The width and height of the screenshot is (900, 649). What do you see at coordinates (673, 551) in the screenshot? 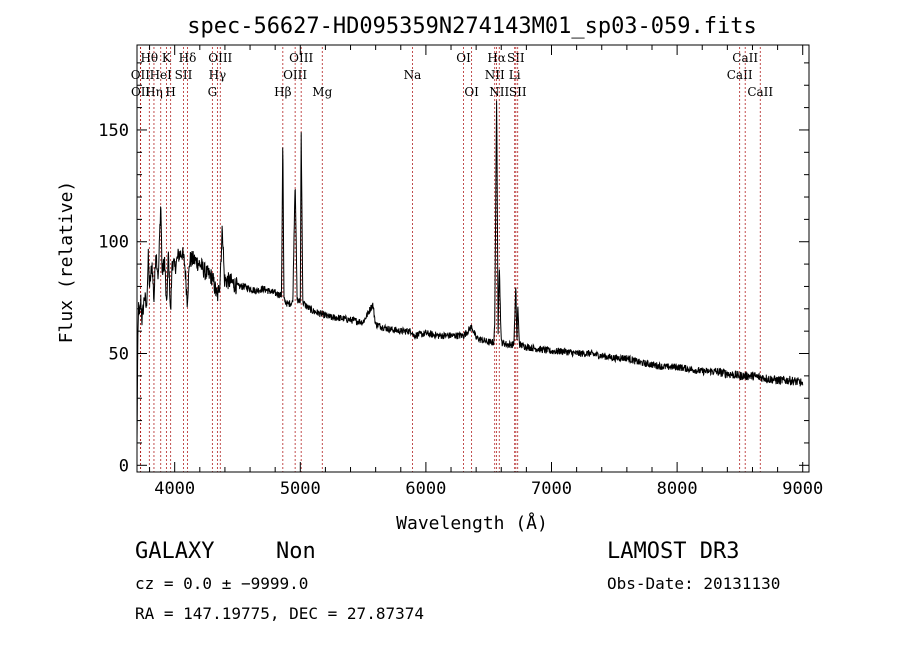
I see `survey-name: LAMOST DR3` at bounding box center [673, 551].